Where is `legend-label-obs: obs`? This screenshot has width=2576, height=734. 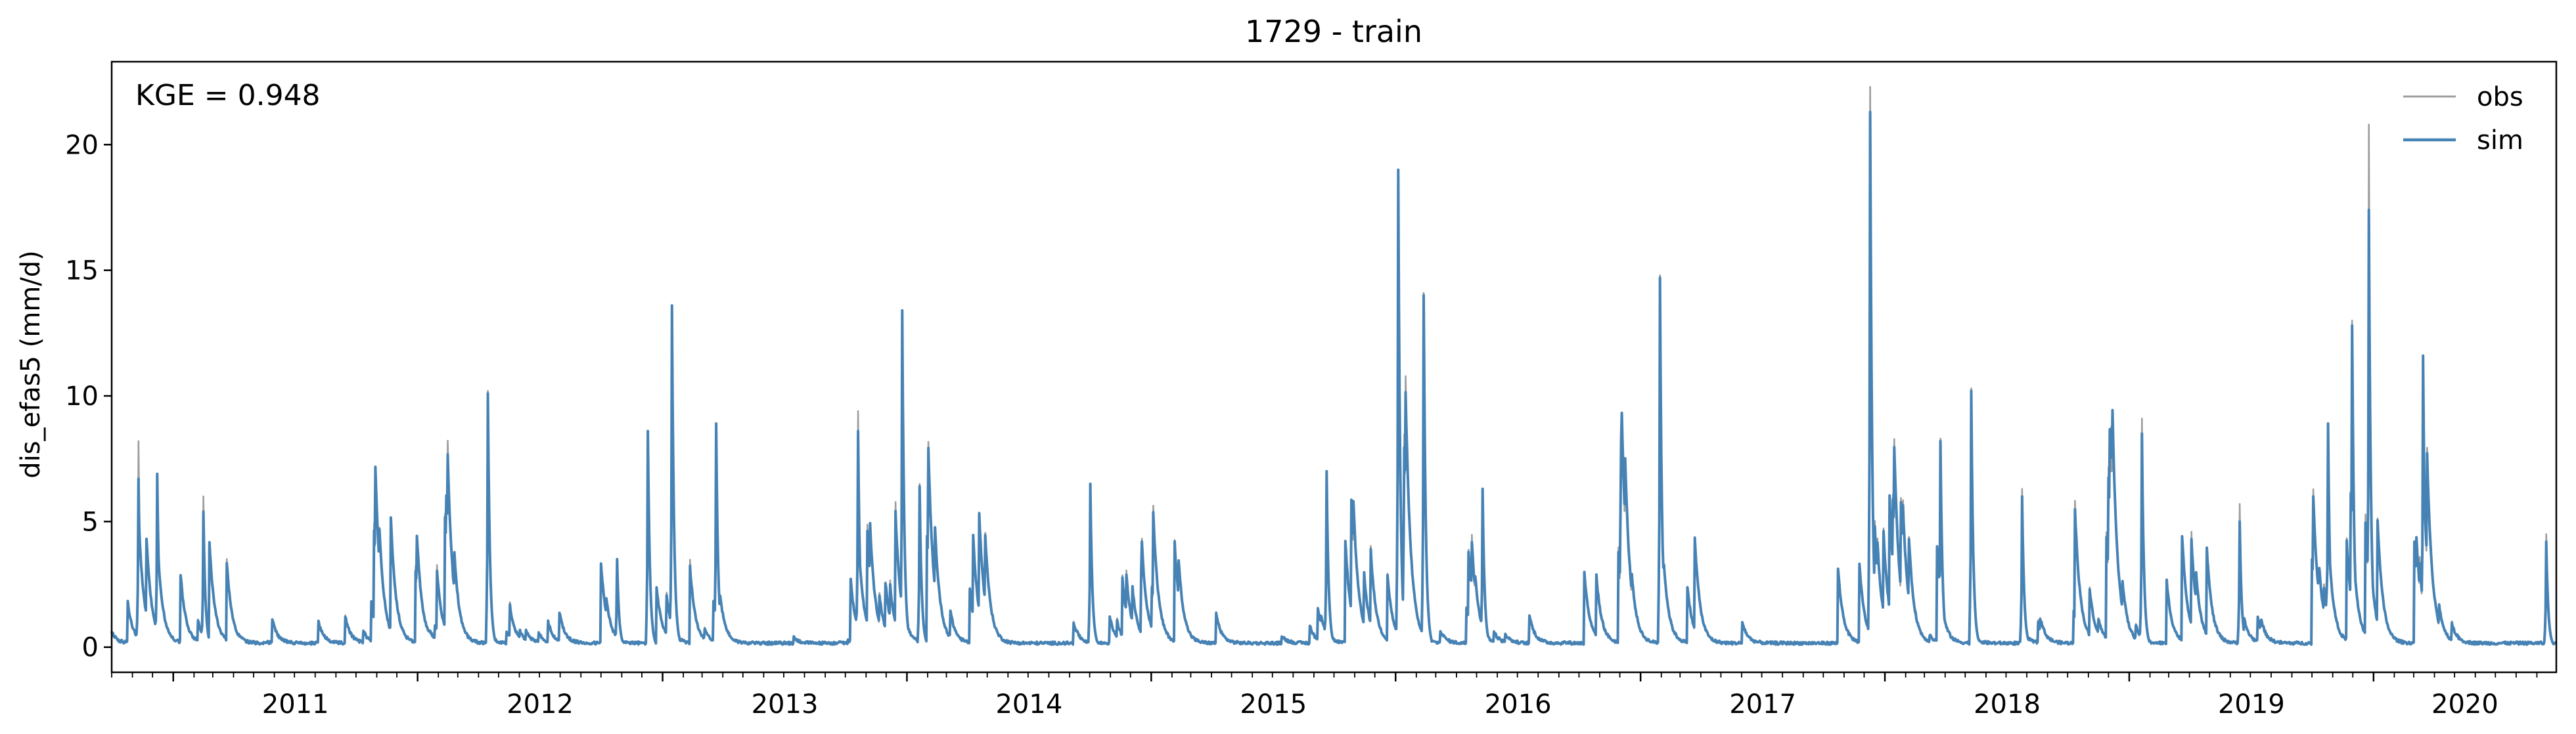 legend-label-obs: obs is located at coordinates (2500, 97).